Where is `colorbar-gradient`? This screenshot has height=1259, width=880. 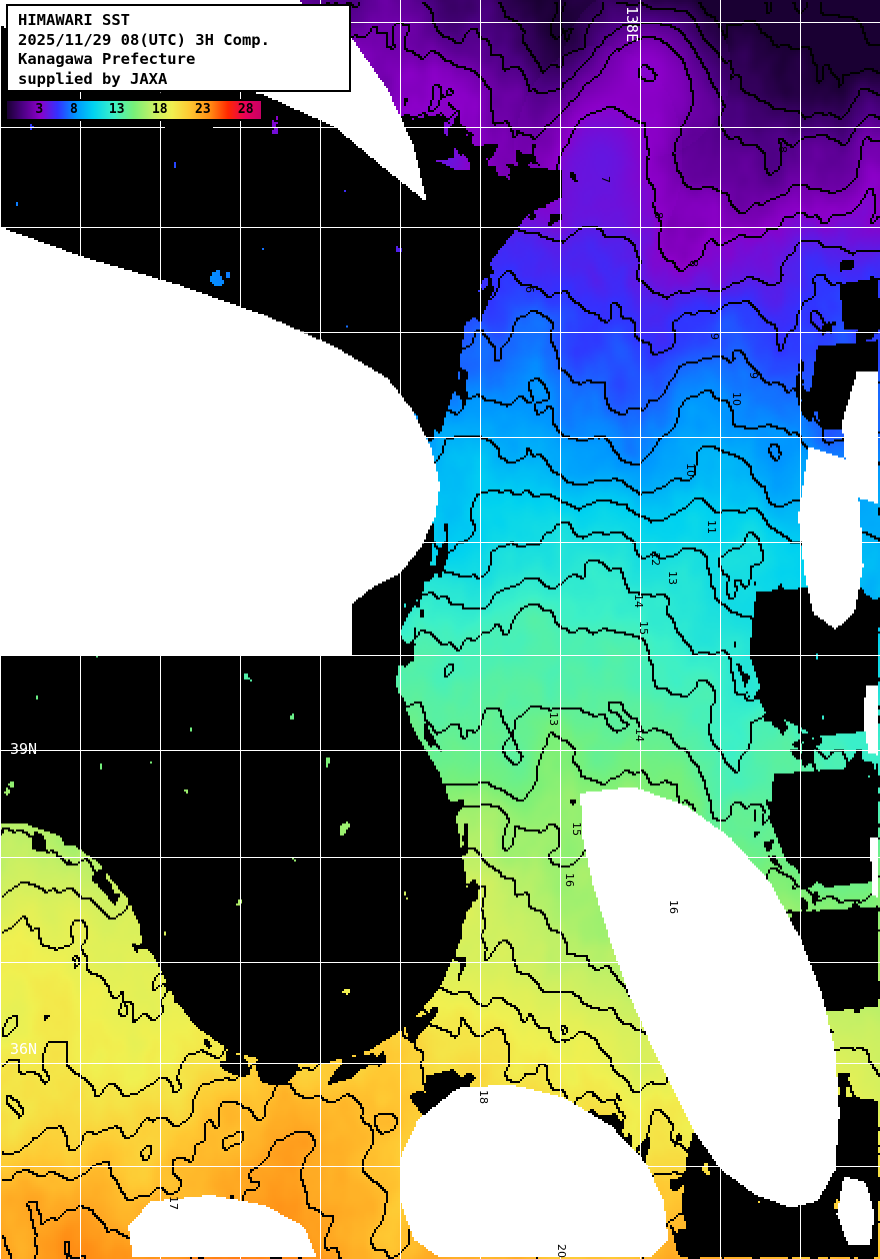 colorbar-gradient is located at coordinates (134, 110).